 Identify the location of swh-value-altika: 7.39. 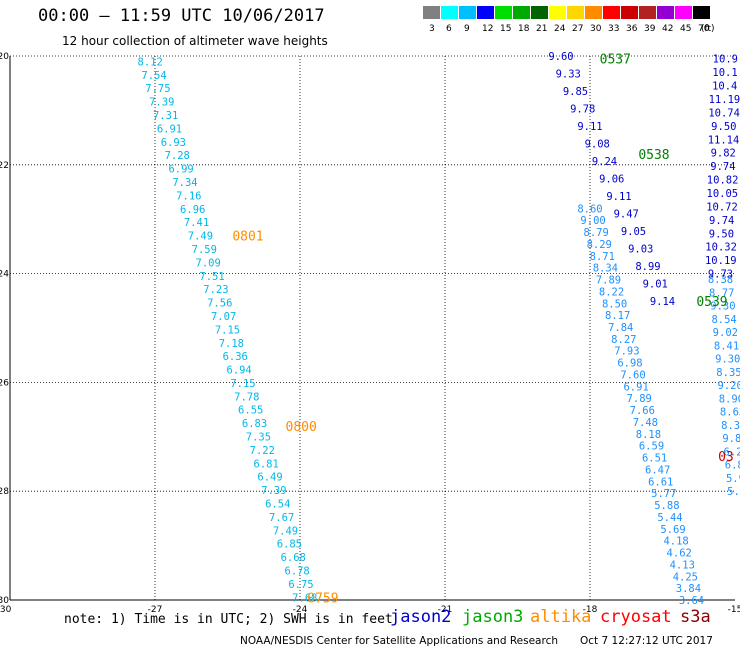
(273, 491).